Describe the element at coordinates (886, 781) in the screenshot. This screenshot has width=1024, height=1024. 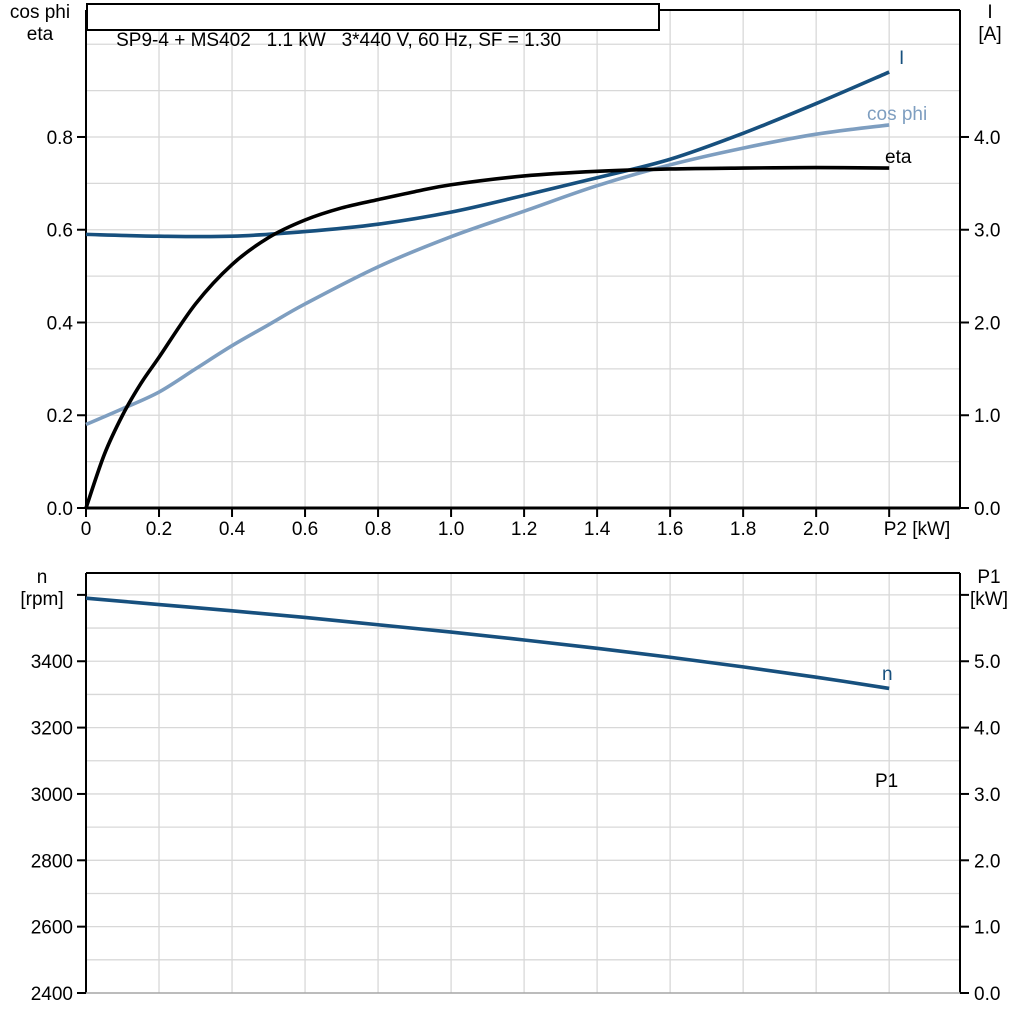
I see `curve-label-P1: P1` at that location.